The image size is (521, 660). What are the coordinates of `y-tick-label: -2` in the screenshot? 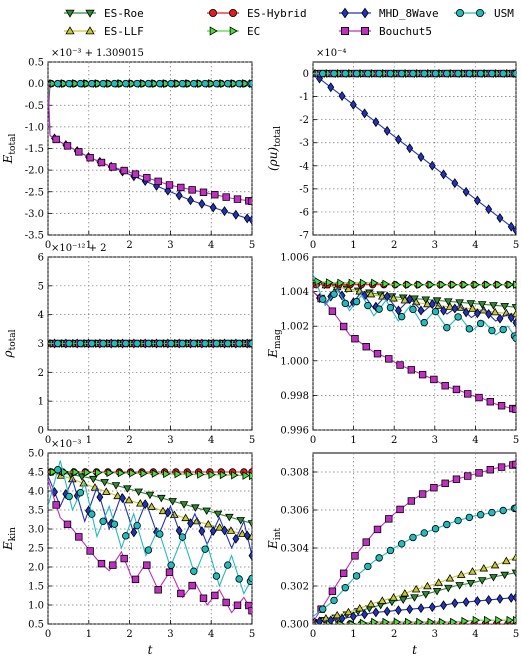 It's located at (304, 120).